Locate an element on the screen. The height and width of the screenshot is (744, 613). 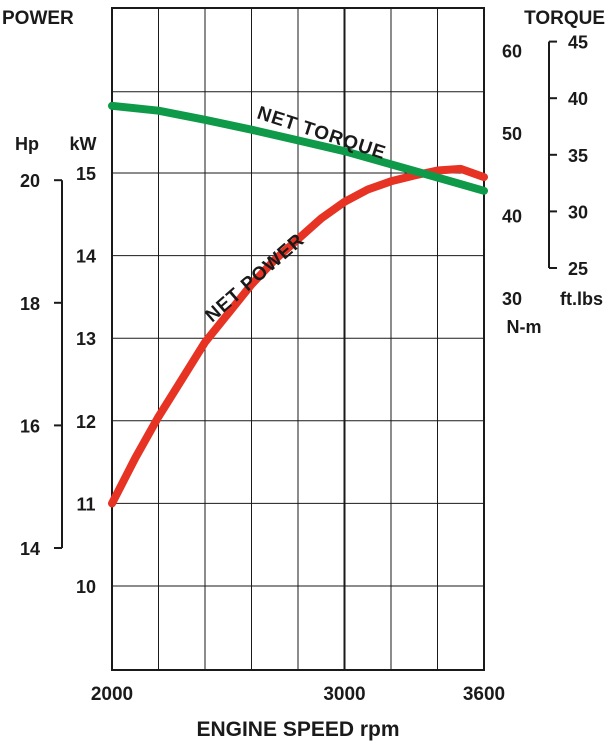
x-tick-label: 3600 is located at coordinates (484, 694).